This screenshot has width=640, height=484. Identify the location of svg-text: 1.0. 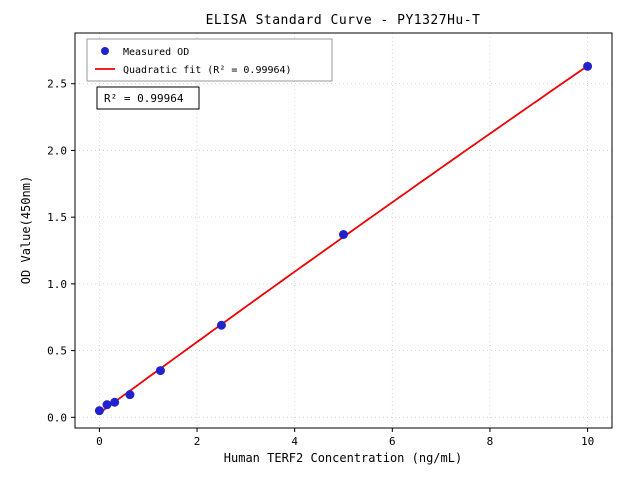
(57, 284).